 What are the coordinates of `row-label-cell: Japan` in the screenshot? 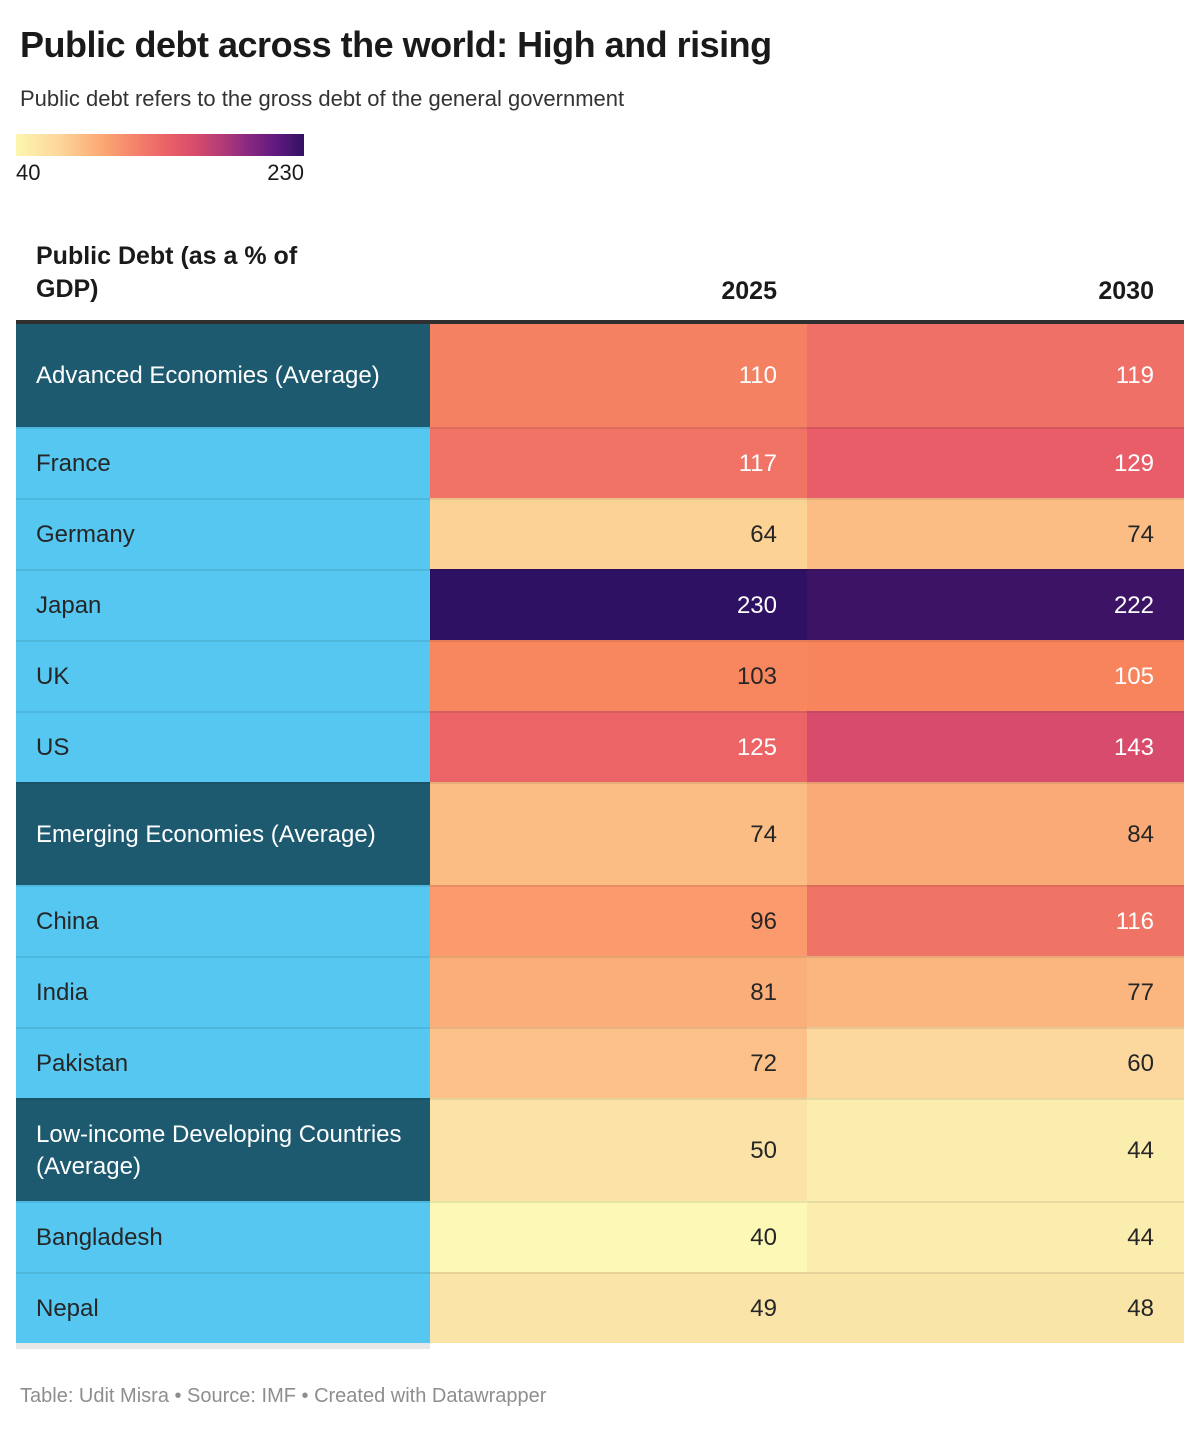 It's located at (223, 604).